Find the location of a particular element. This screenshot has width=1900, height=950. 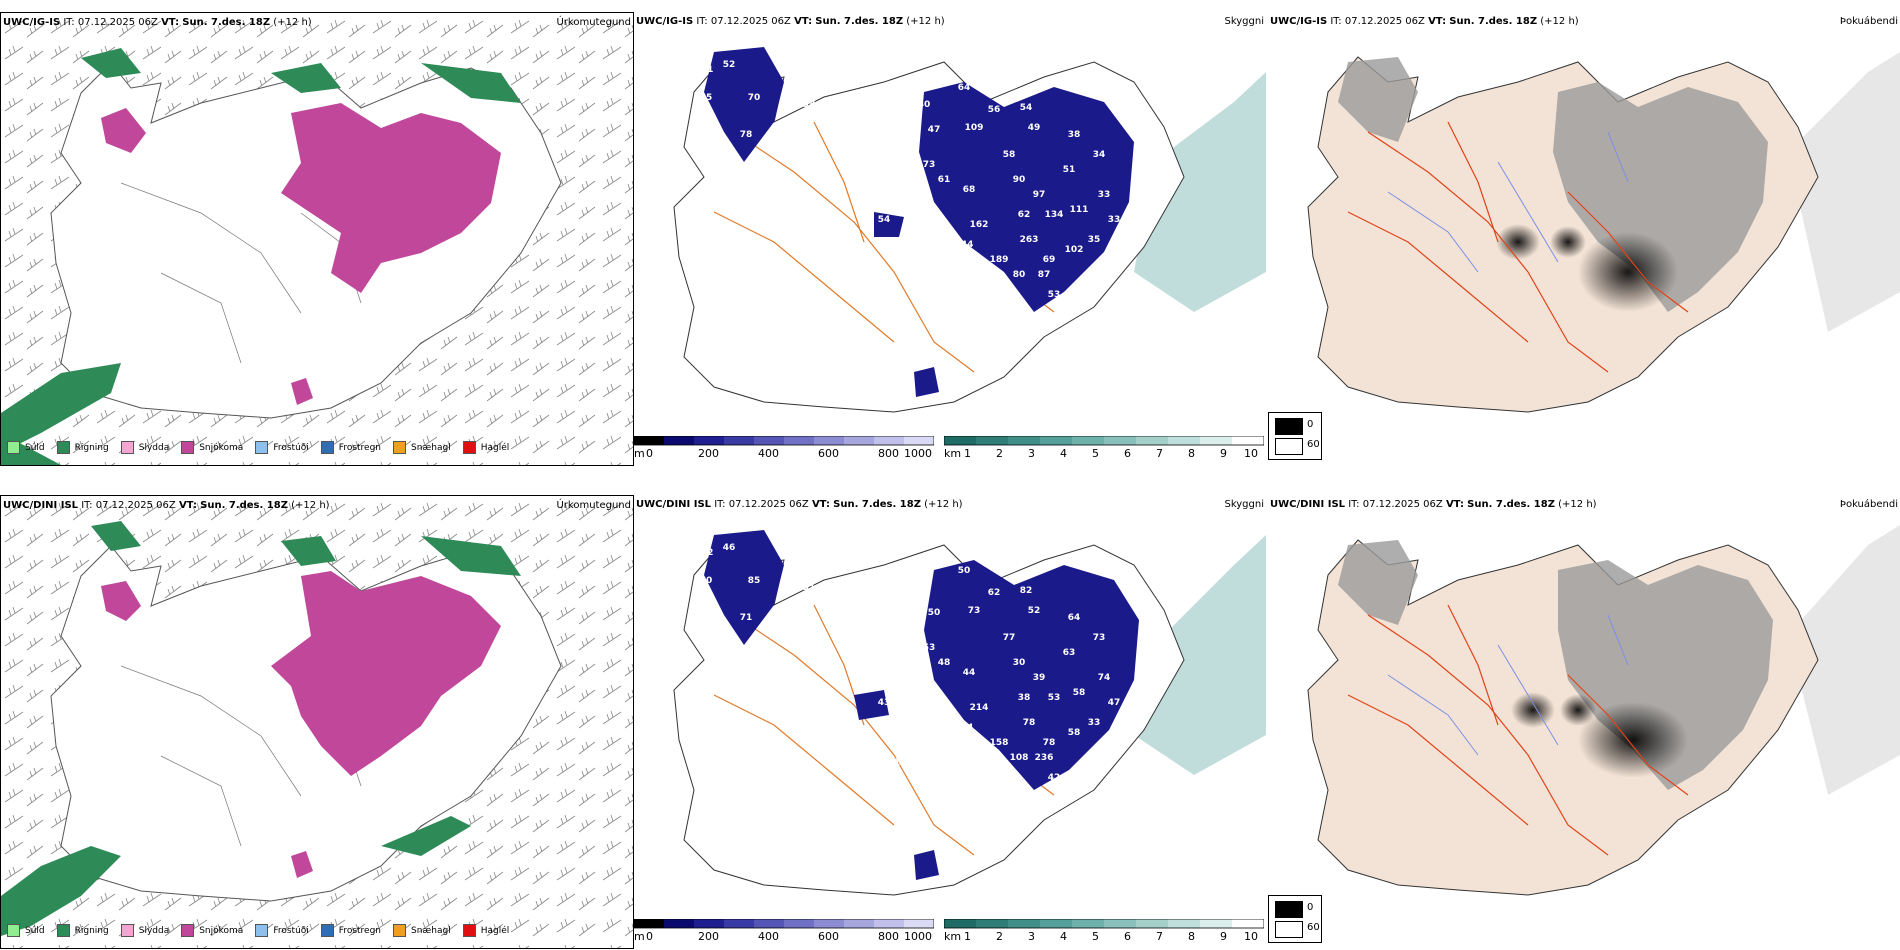

fog-legend-swatch-light is located at coordinates (1289, 446).